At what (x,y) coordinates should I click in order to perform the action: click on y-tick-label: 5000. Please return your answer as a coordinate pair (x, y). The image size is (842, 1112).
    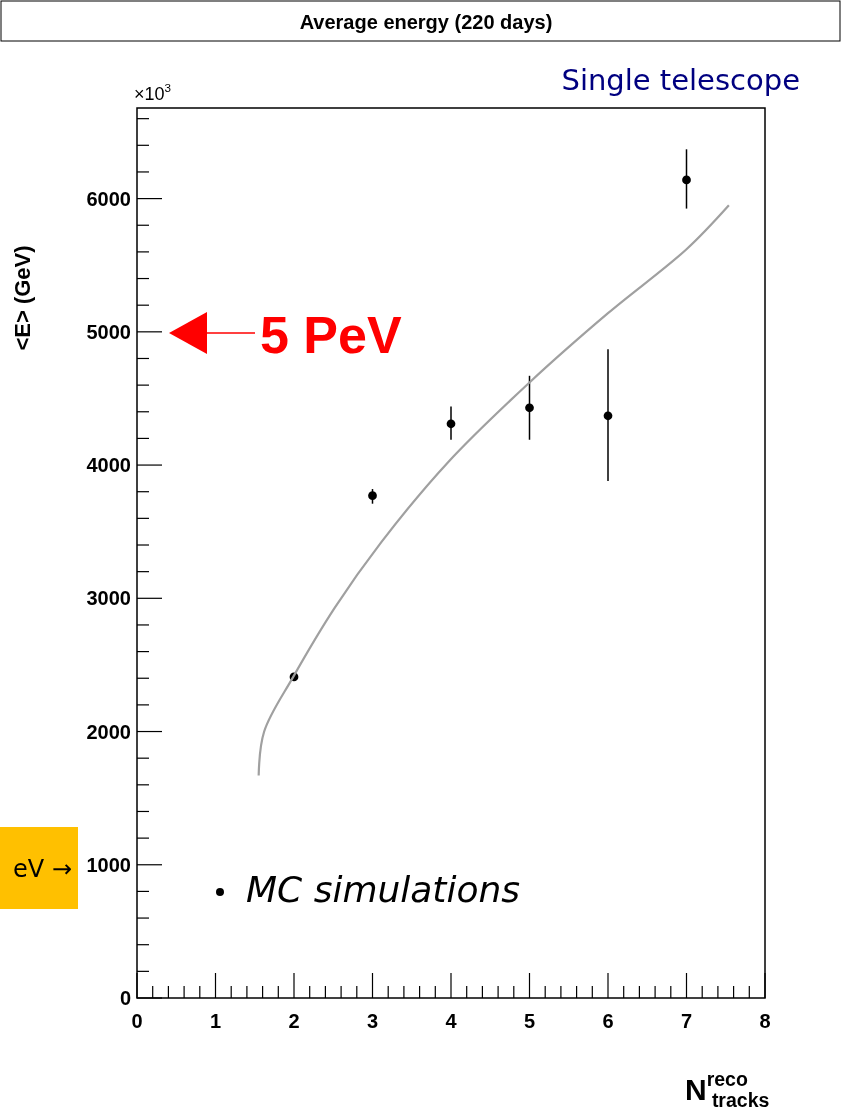
    Looking at the image, I should click on (108, 331).